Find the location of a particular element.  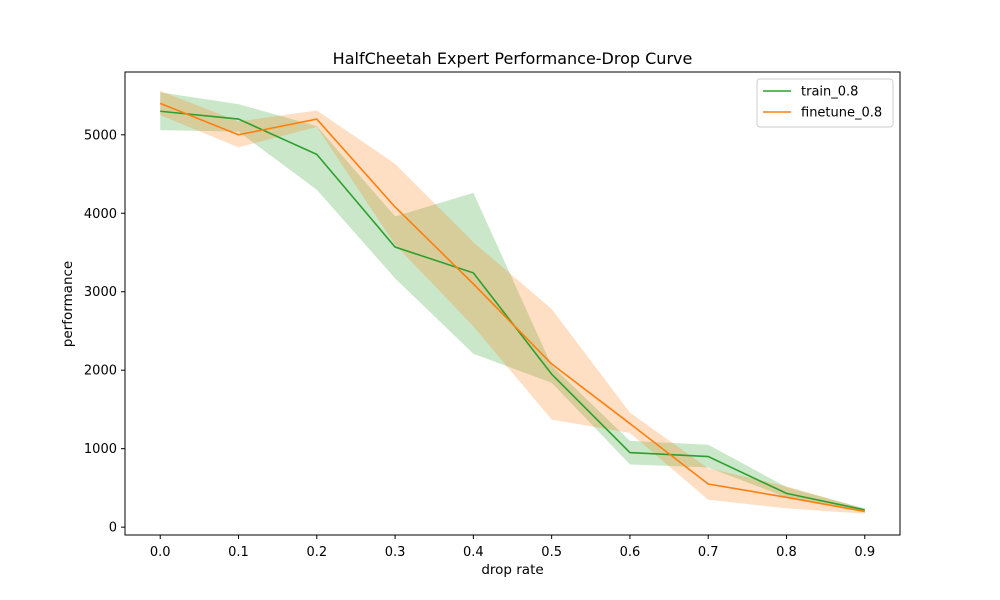

x-tick-label: 0.4 is located at coordinates (473, 552).